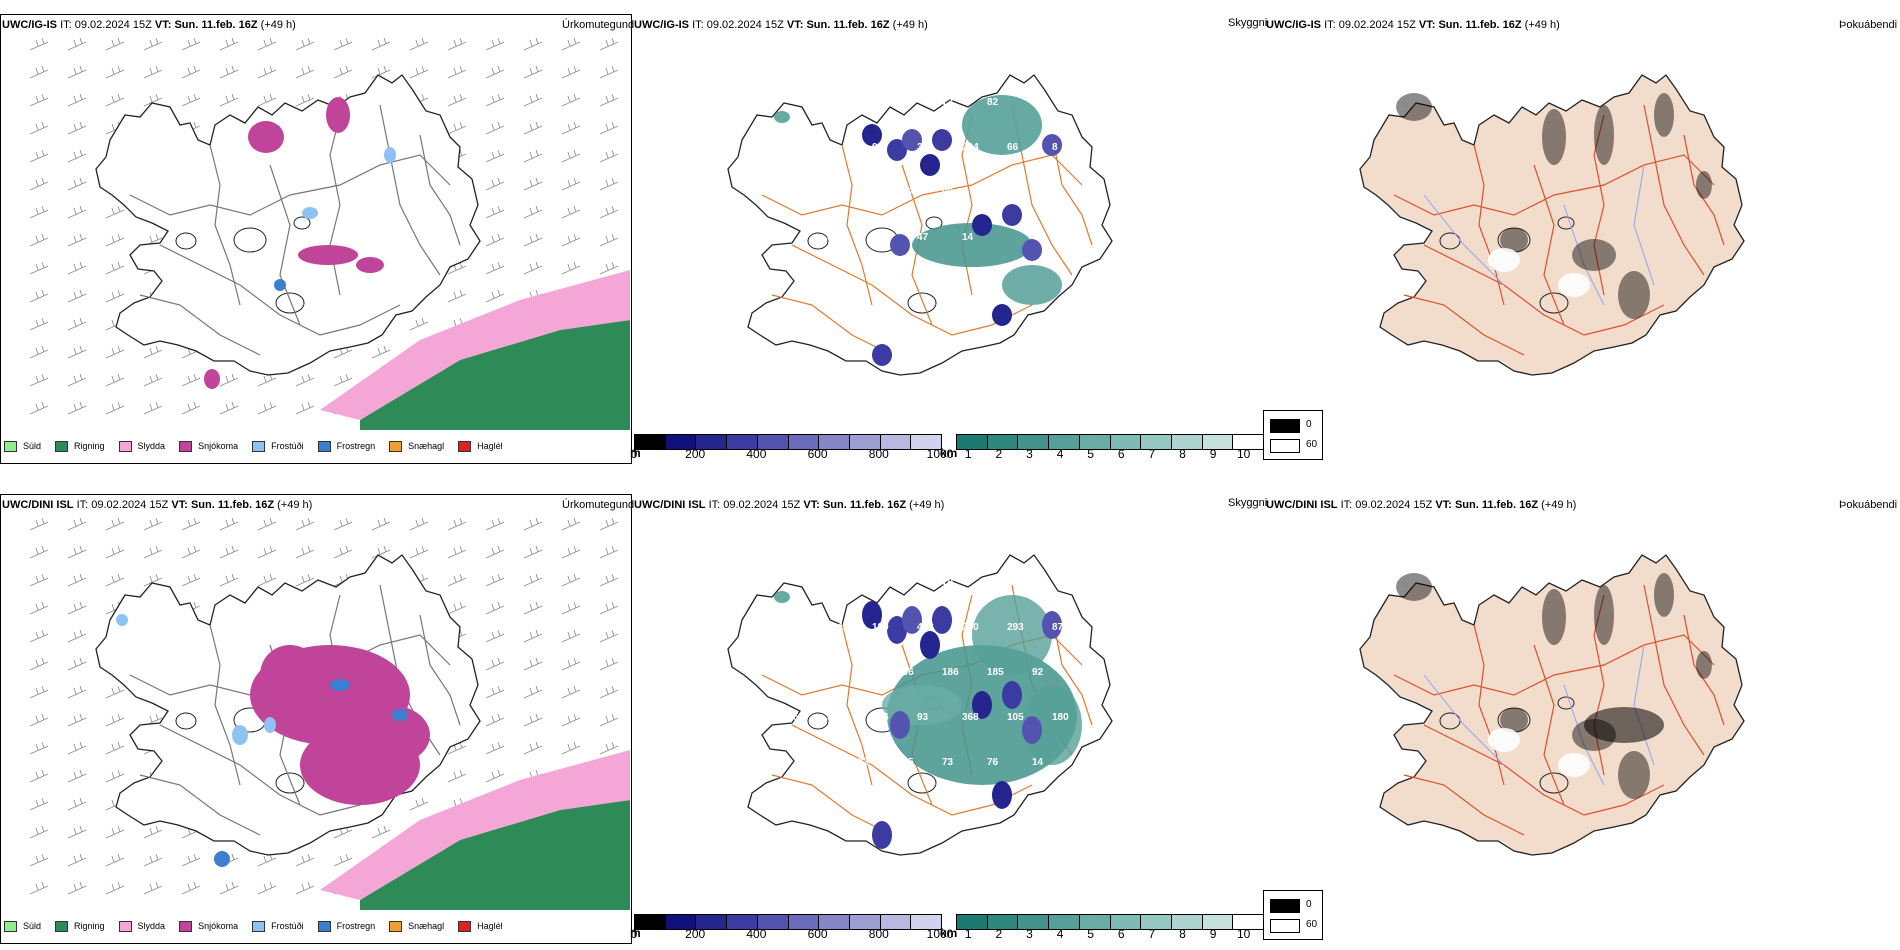 The width and height of the screenshot is (1900, 950). Describe the element at coordinates (1029, 454) in the screenshot. I see `colorbar-tick-label: 3` at that location.